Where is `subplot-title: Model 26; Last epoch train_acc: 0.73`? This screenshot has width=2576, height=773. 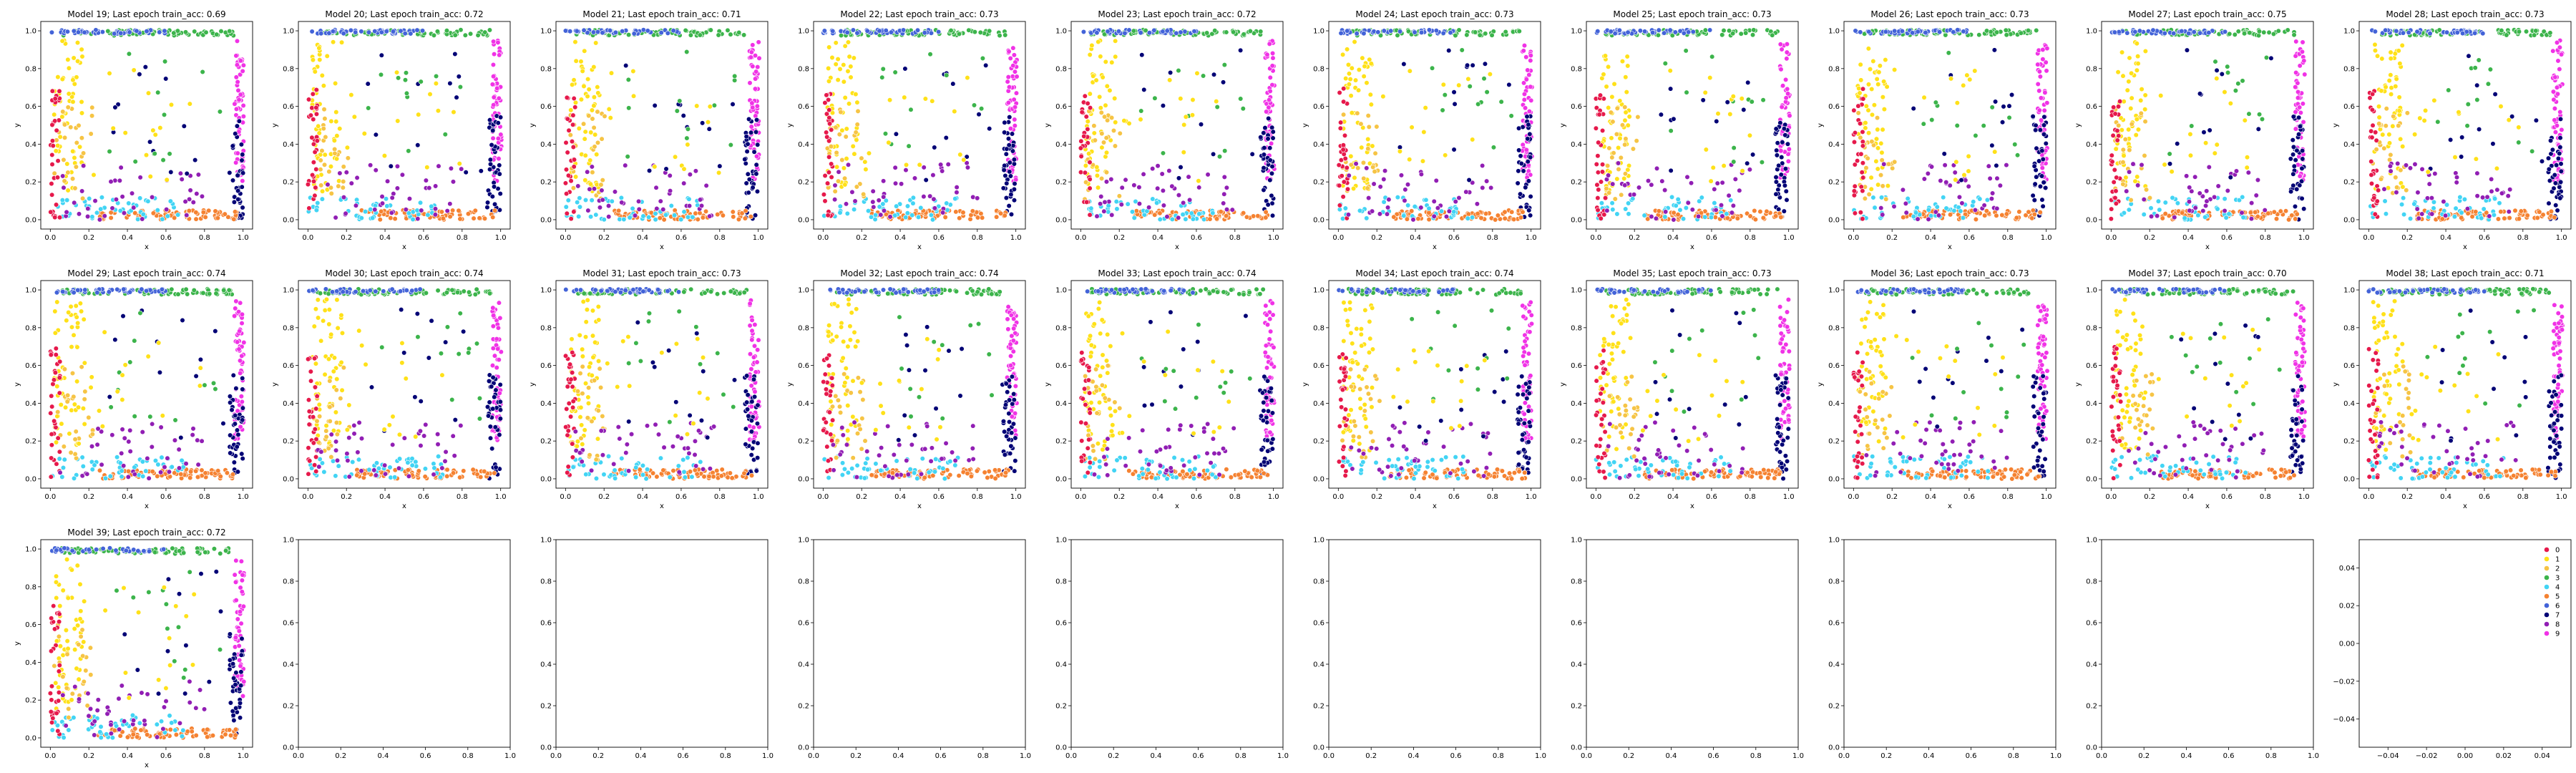 subplot-title: Model 26; Last epoch train_acc: 0.73 is located at coordinates (1949, 14).